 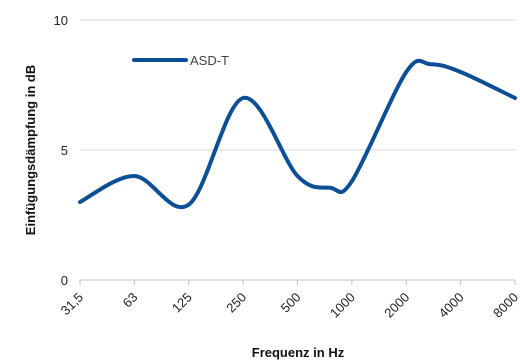 I want to click on x-tick-label: 4000, so click(x=451, y=305).